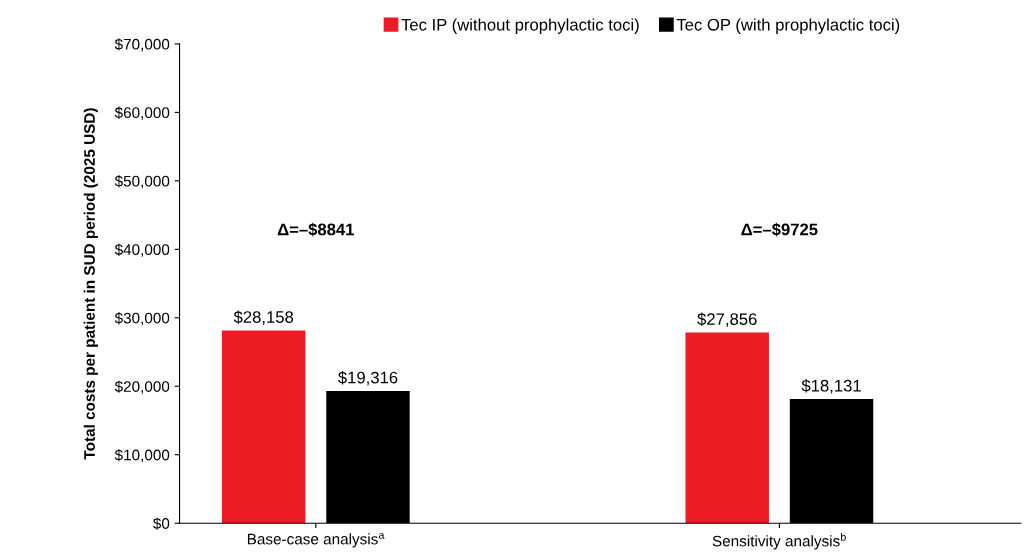 This screenshot has height=556, width=1026. What do you see at coordinates (142, 182) in the screenshot?
I see `y-tick-label: $50,000` at bounding box center [142, 182].